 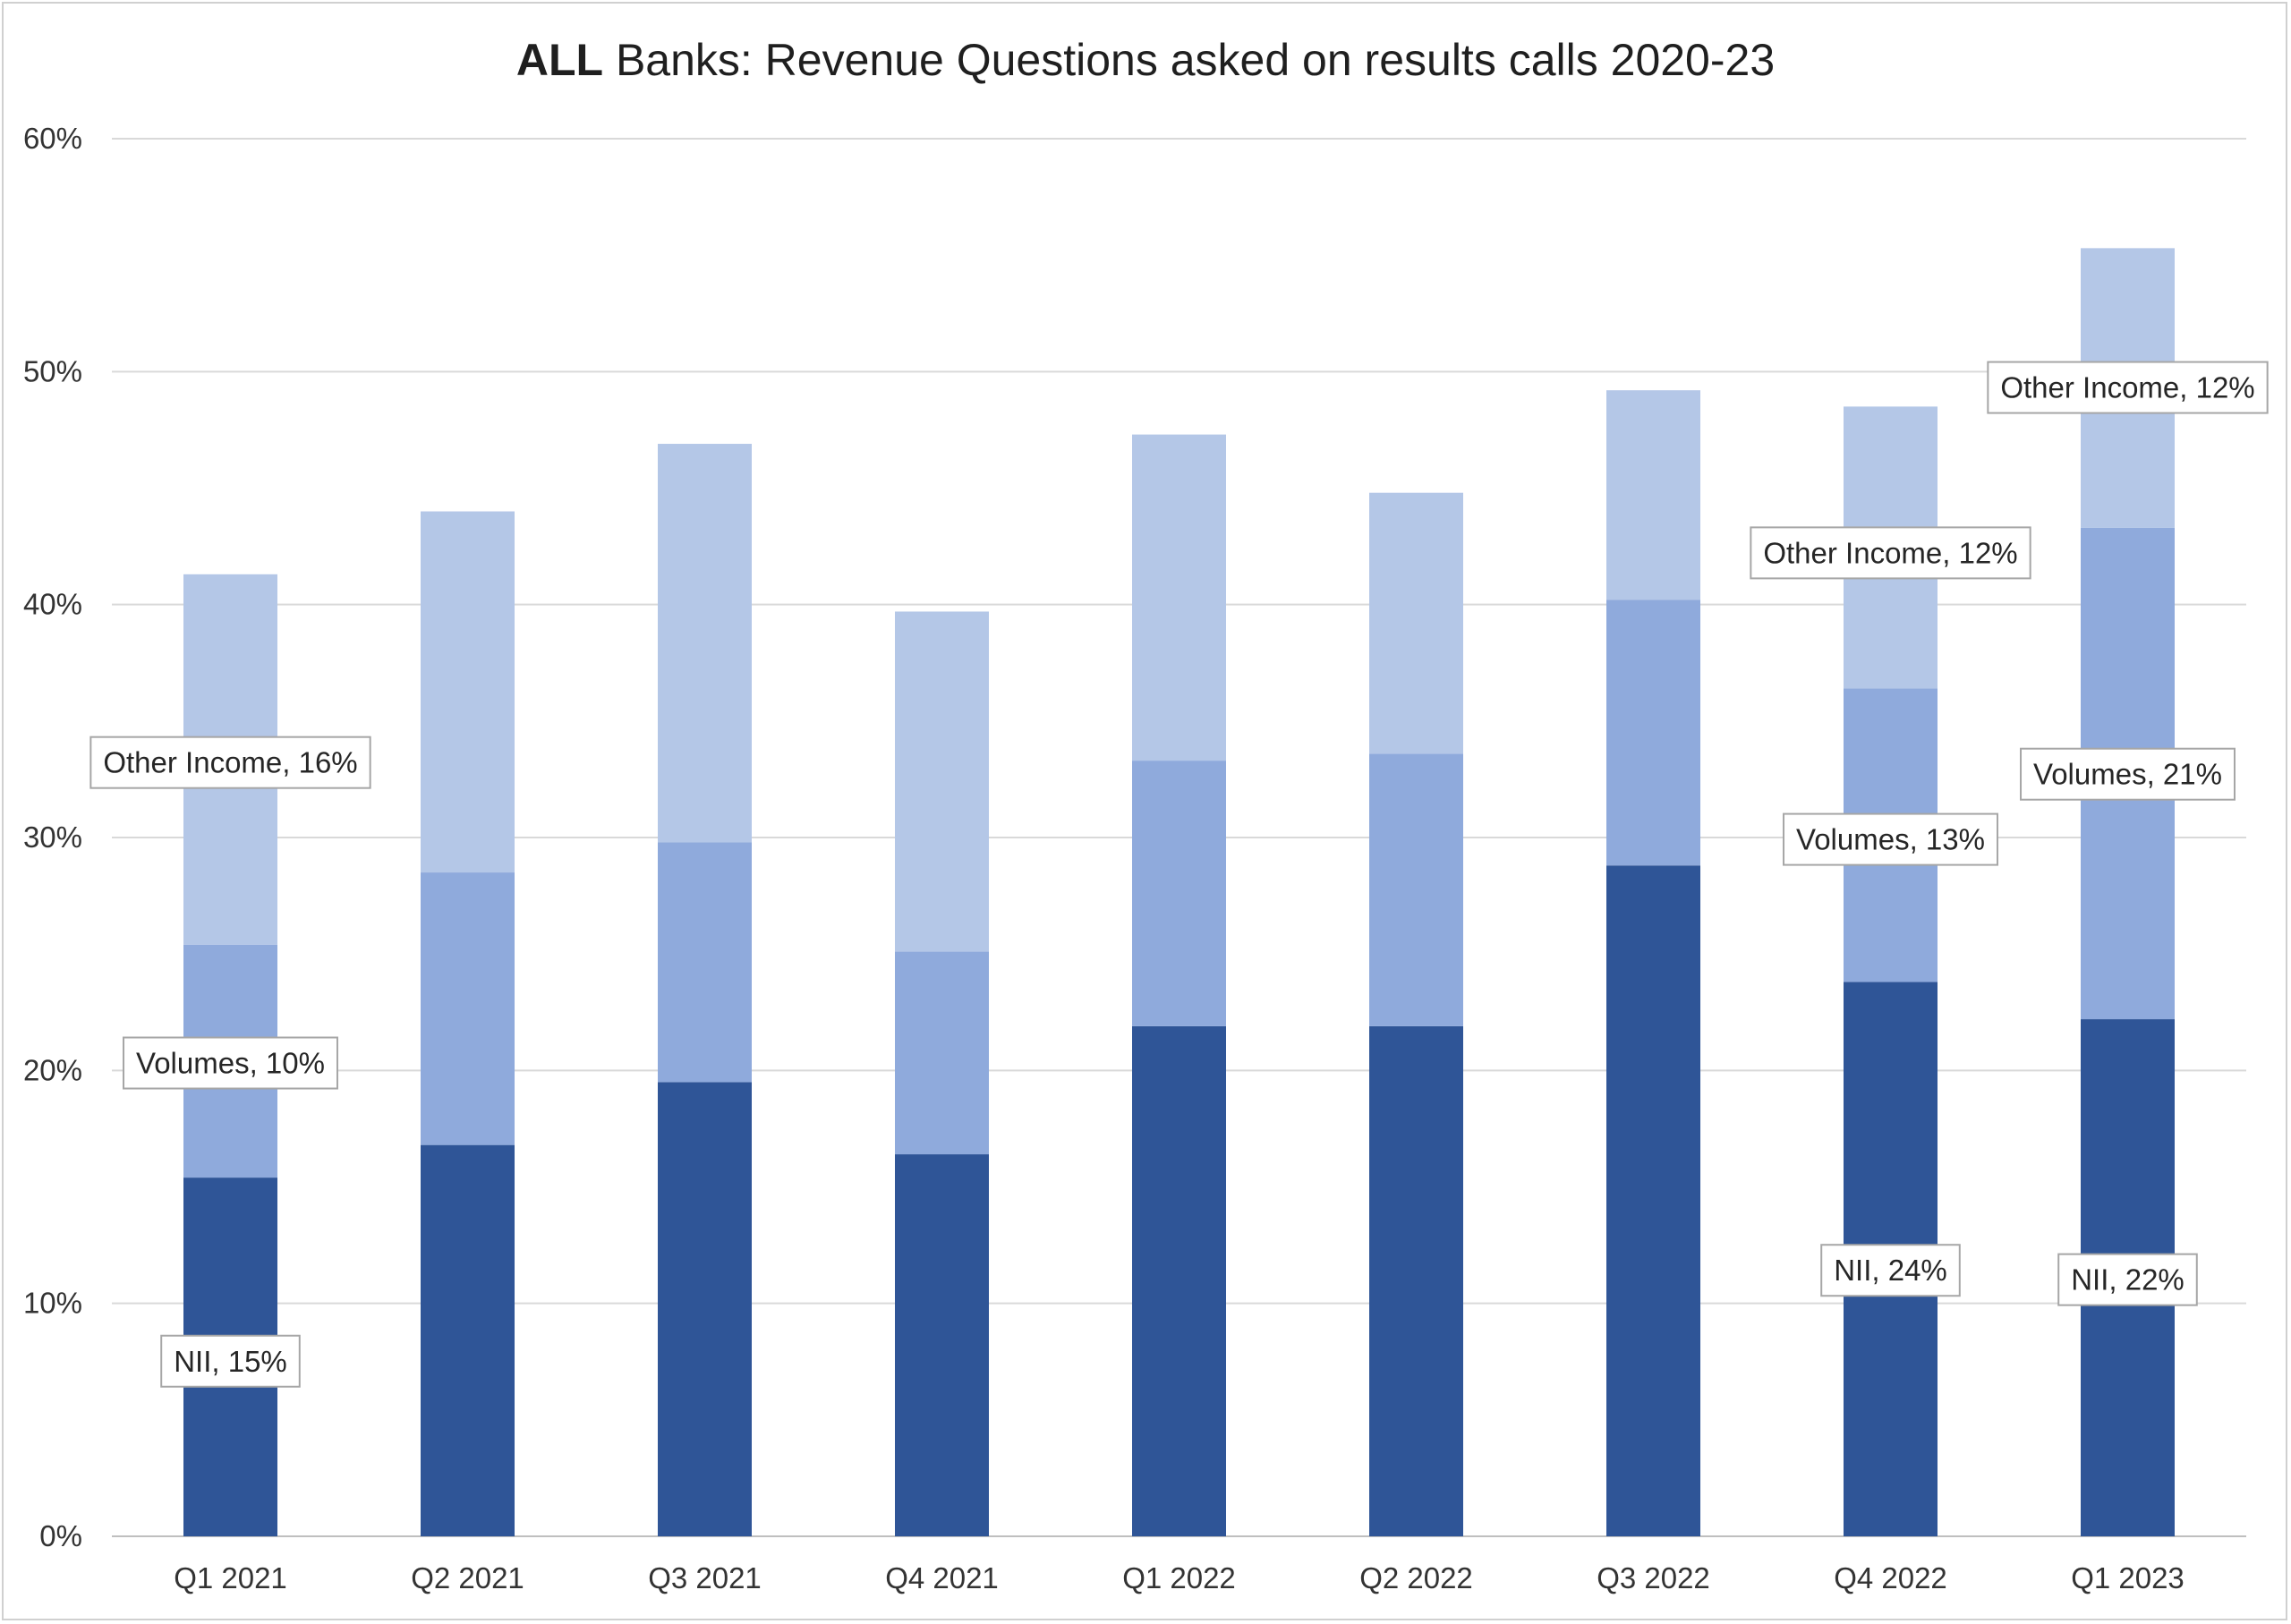 I want to click on data-label: NII, 24%, so click(x=1890, y=1270).